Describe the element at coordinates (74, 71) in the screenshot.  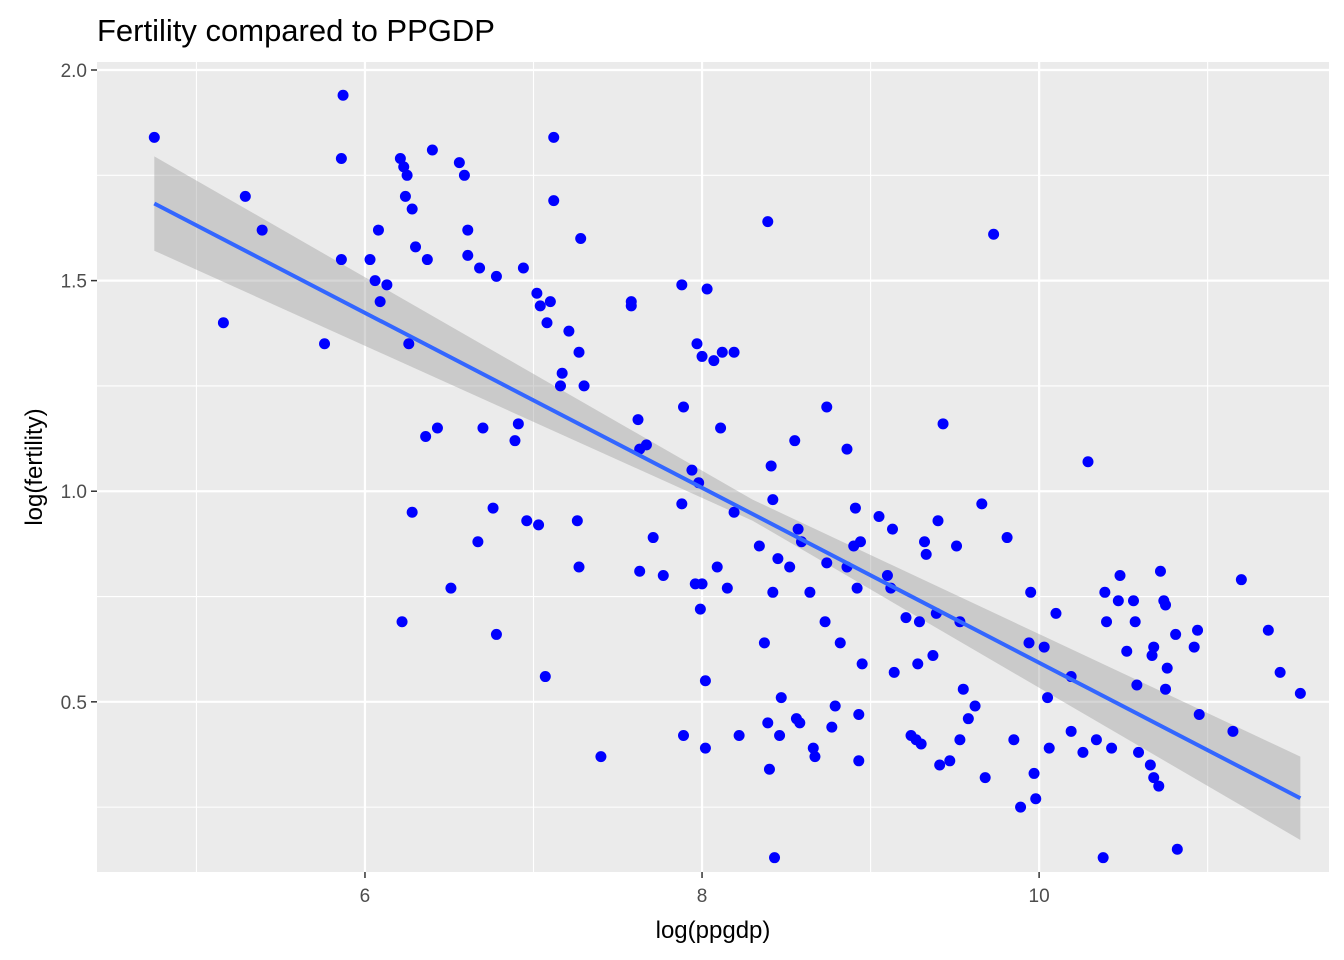
I see `y-tick-label: 2.0` at that location.